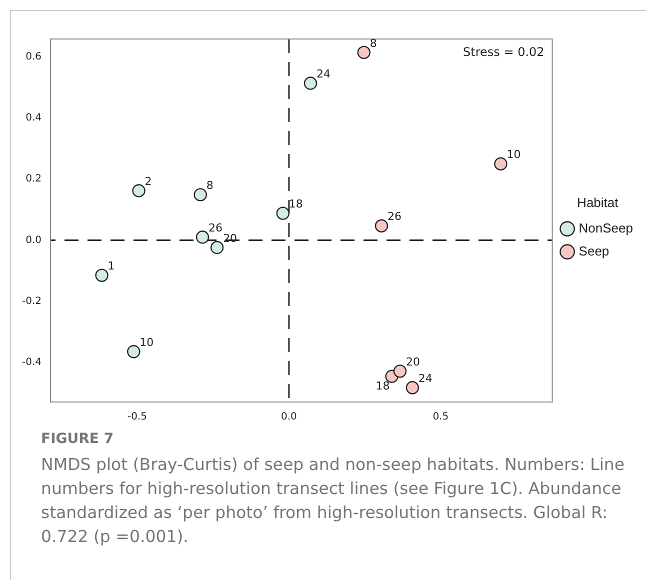  I want to click on annotation: 2, so click(148, 181).